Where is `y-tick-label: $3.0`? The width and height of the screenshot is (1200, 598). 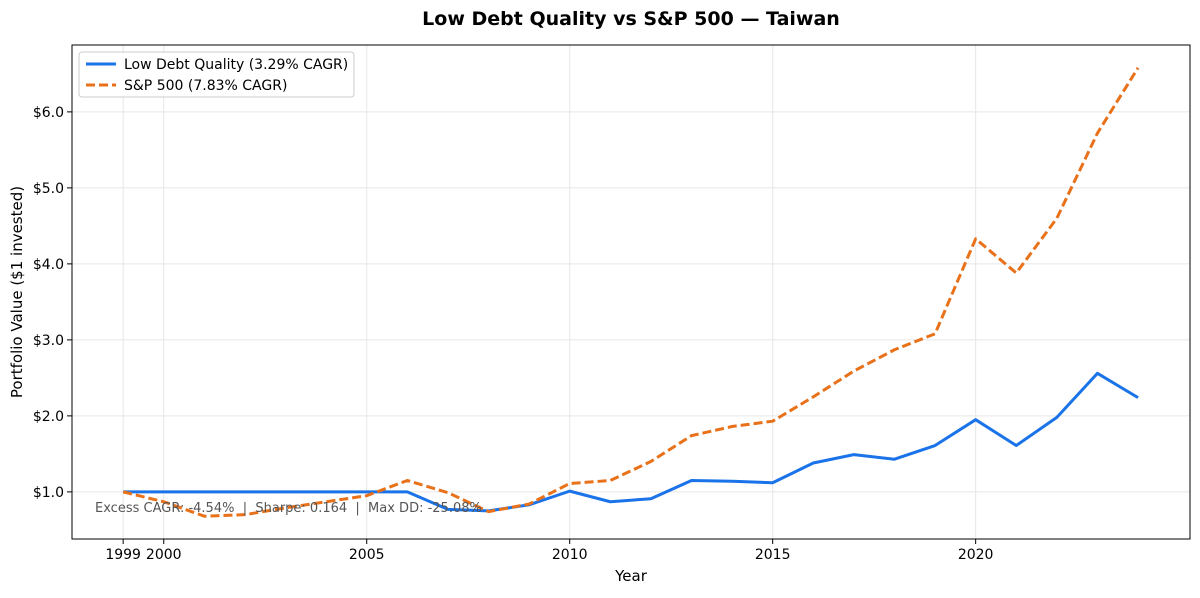 y-tick-label: $3.0 is located at coordinates (48, 341).